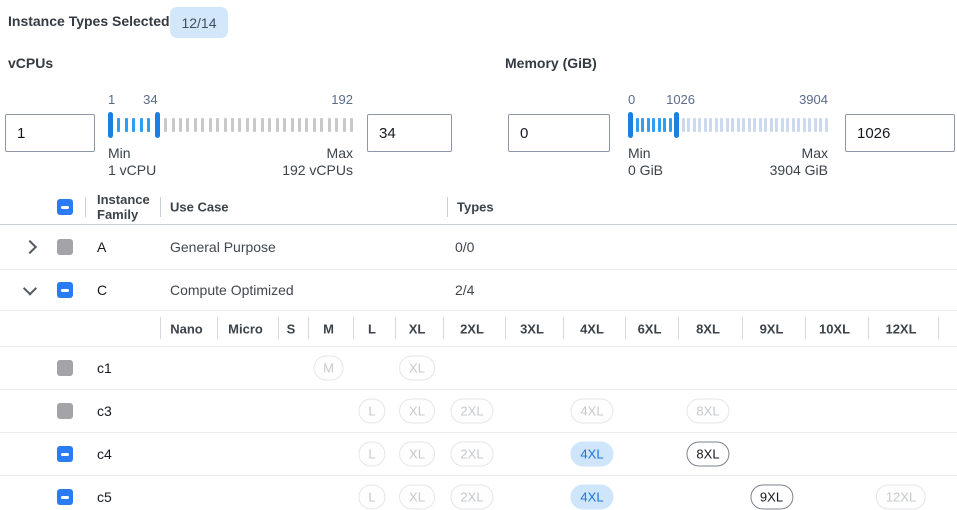  What do you see at coordinates (291, 328) in the screenshot?
I see `size-column-header: S` at bounding box center [291, 328].